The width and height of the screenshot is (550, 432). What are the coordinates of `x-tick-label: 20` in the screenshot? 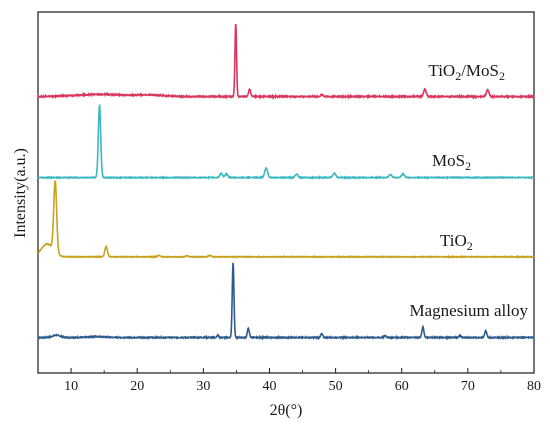 It's located at (137, 386).